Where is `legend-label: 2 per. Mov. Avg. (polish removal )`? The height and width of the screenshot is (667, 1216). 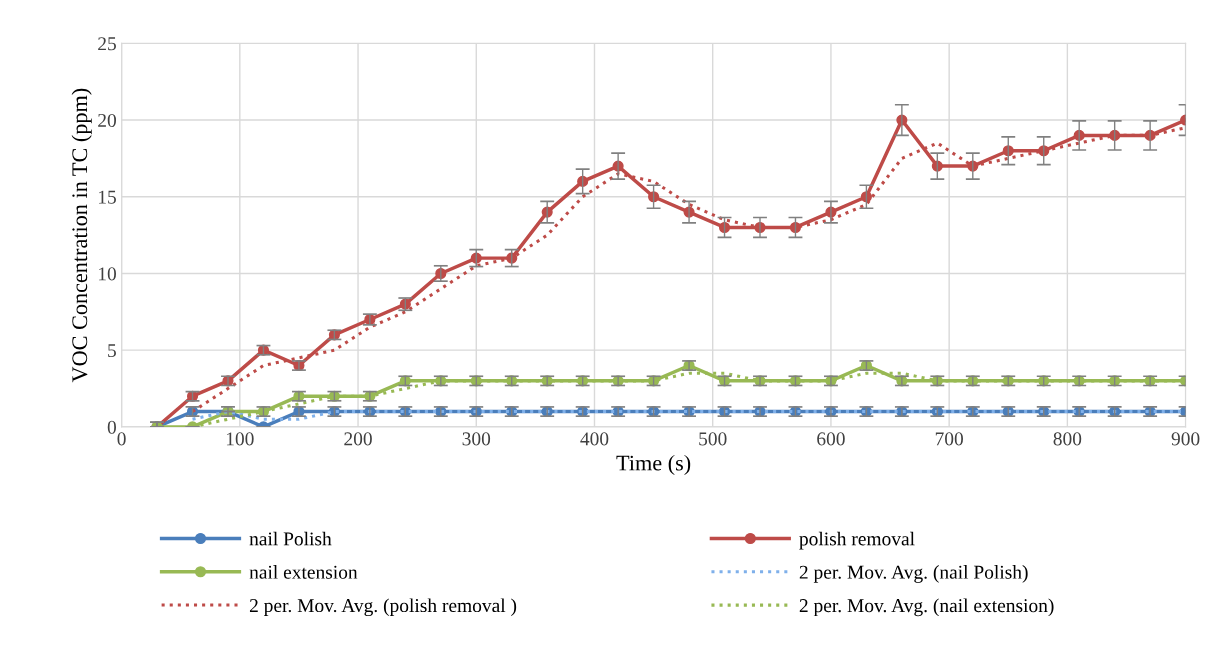
legend-label: 2 per. Mov. Avg. (polish removal ) is located at coordinates (383, 607).